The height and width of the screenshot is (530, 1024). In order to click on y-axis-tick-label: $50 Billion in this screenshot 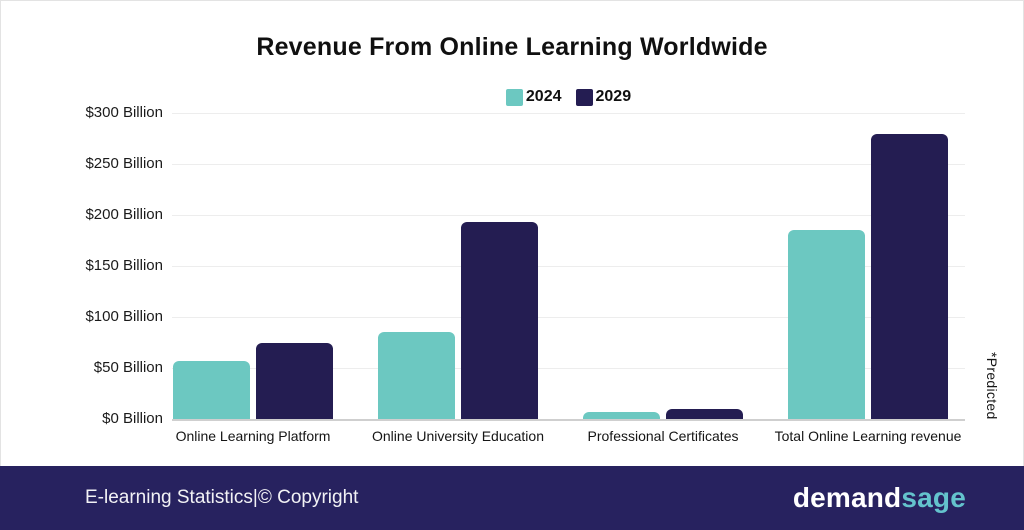, I will do `click(128, 367)`.